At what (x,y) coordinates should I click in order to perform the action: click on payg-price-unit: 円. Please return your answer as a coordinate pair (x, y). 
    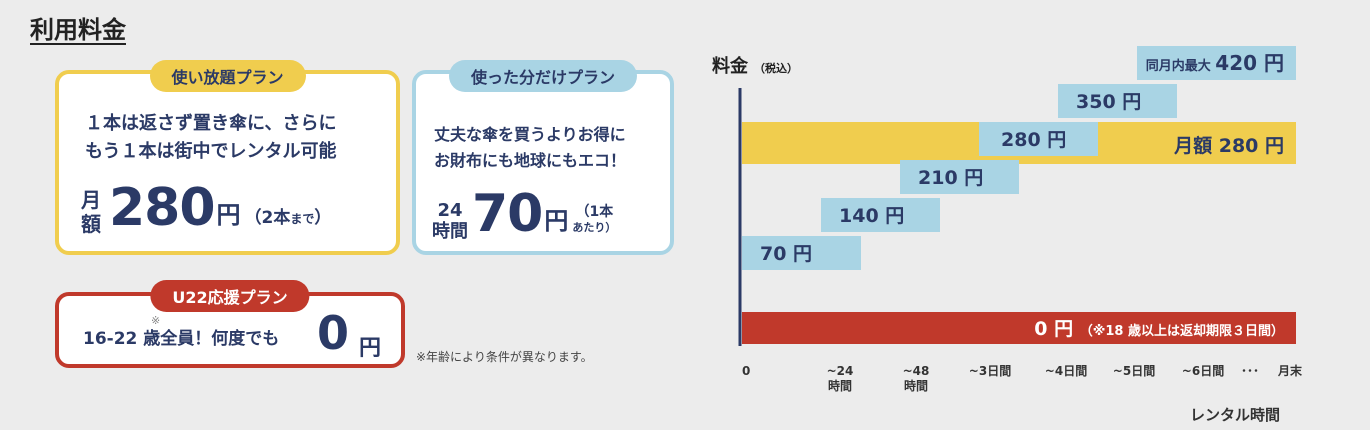
    Looking at the image, I should click on (556, 221).